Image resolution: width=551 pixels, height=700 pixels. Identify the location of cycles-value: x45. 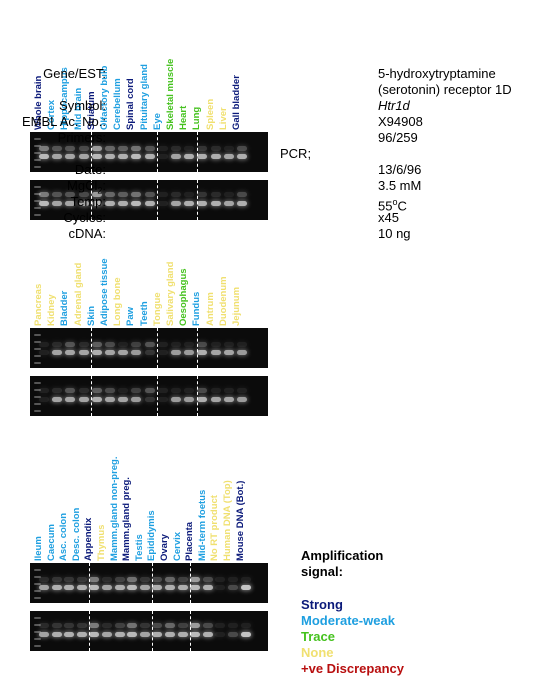
(388, 217).